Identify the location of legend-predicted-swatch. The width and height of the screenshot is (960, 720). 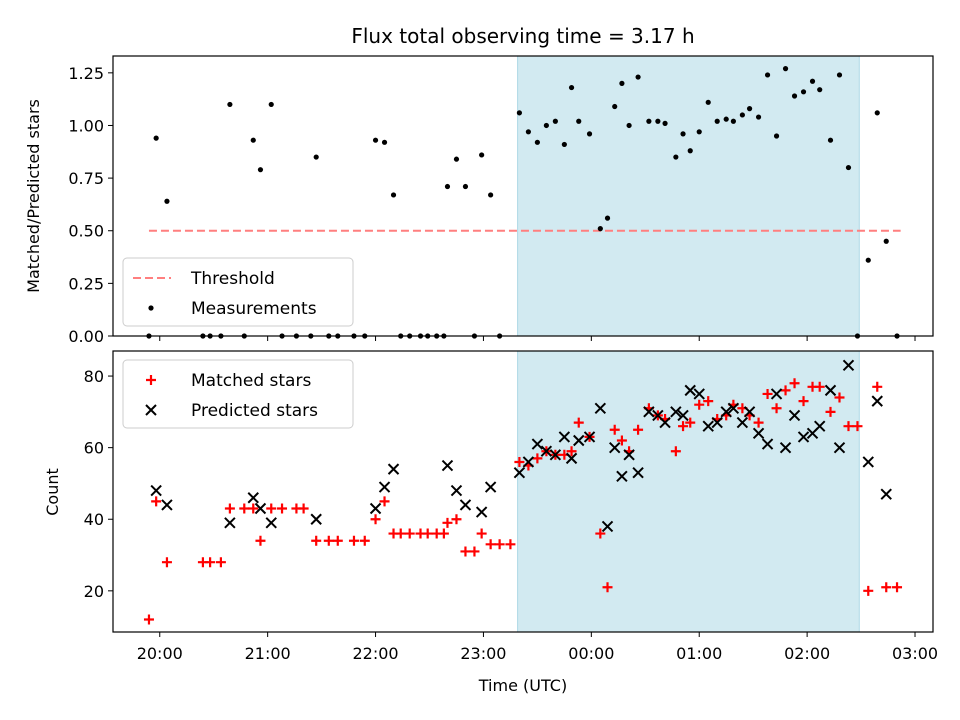
(151, 410).